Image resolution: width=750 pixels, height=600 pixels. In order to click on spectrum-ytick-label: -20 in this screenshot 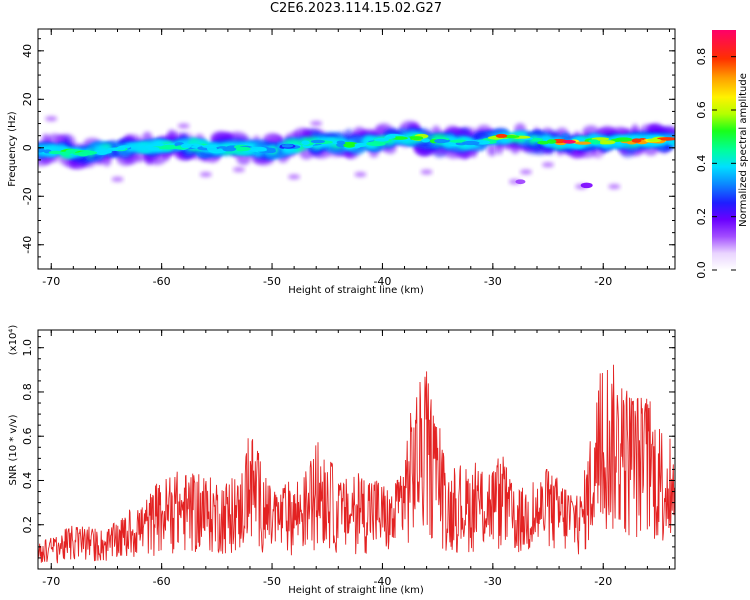, I will do `click(27, 196)`.